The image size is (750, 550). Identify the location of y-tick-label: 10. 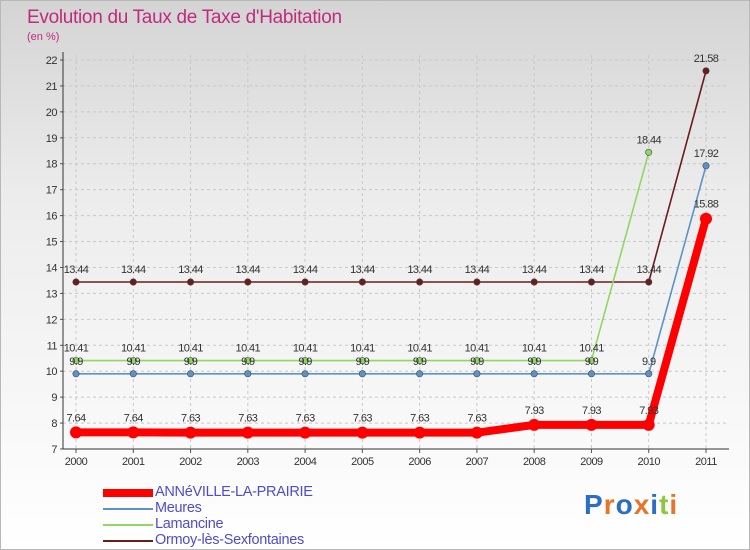
(52, 372).